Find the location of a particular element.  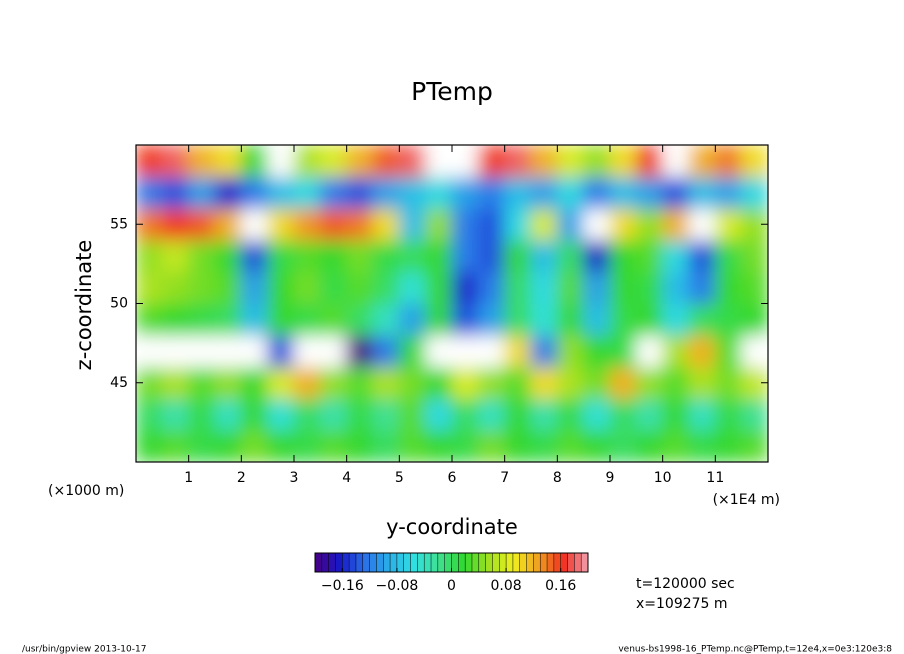

colorbar-tick-label: 0.16 is located at coordinates (560, 586).